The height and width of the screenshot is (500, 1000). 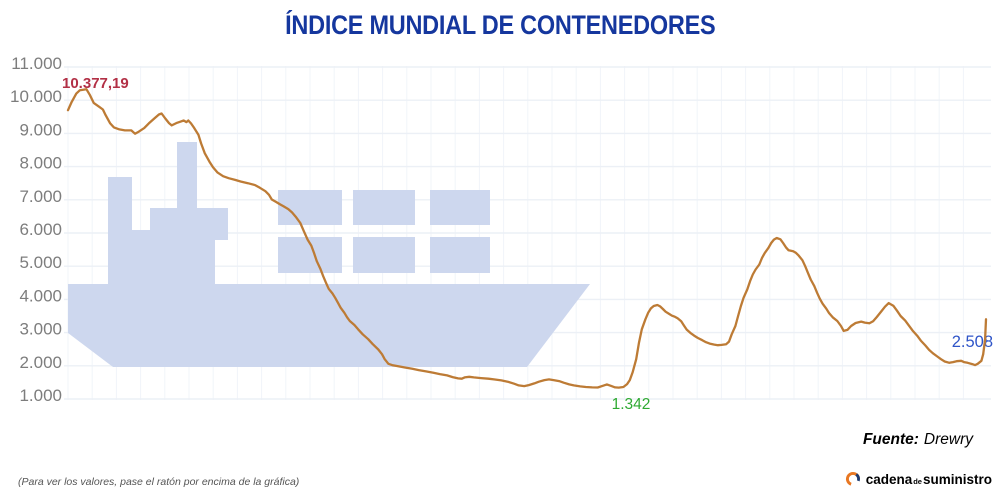 What do you see at coordinates (890, 439) in the screenshot?
I see `source-prefix: Fuente:` at bounding box center [890, 439].